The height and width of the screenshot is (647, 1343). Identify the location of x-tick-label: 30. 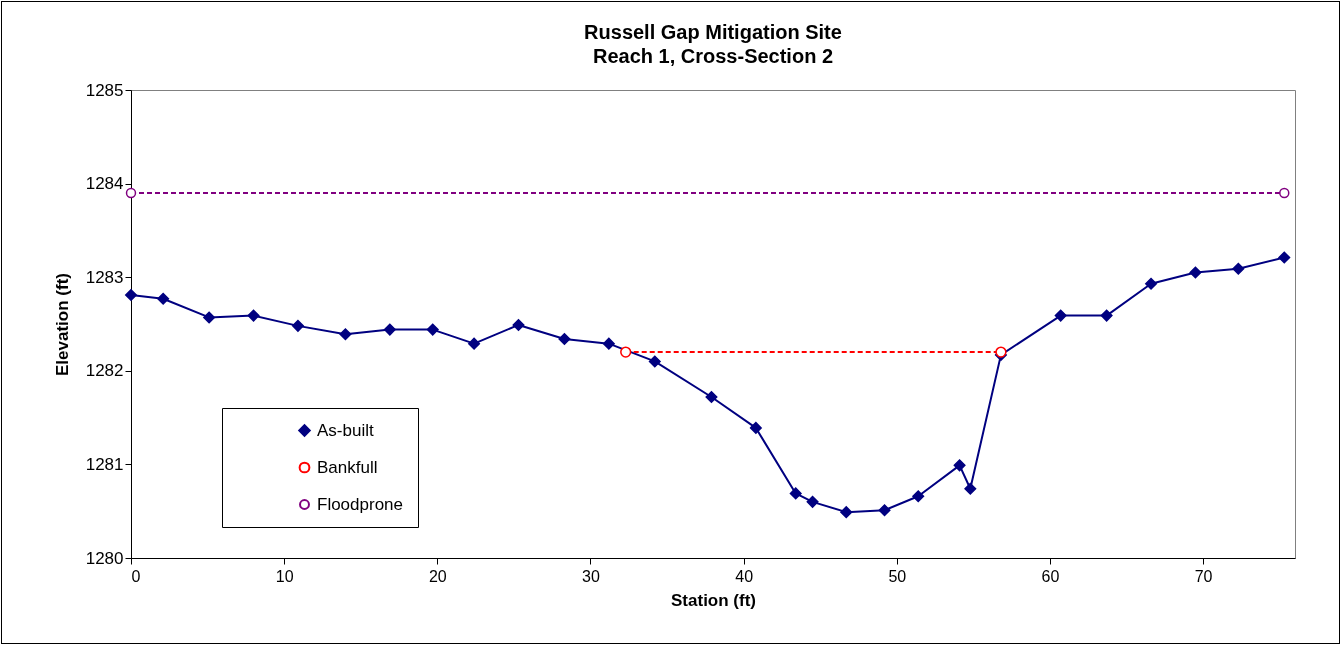
(591, 576).